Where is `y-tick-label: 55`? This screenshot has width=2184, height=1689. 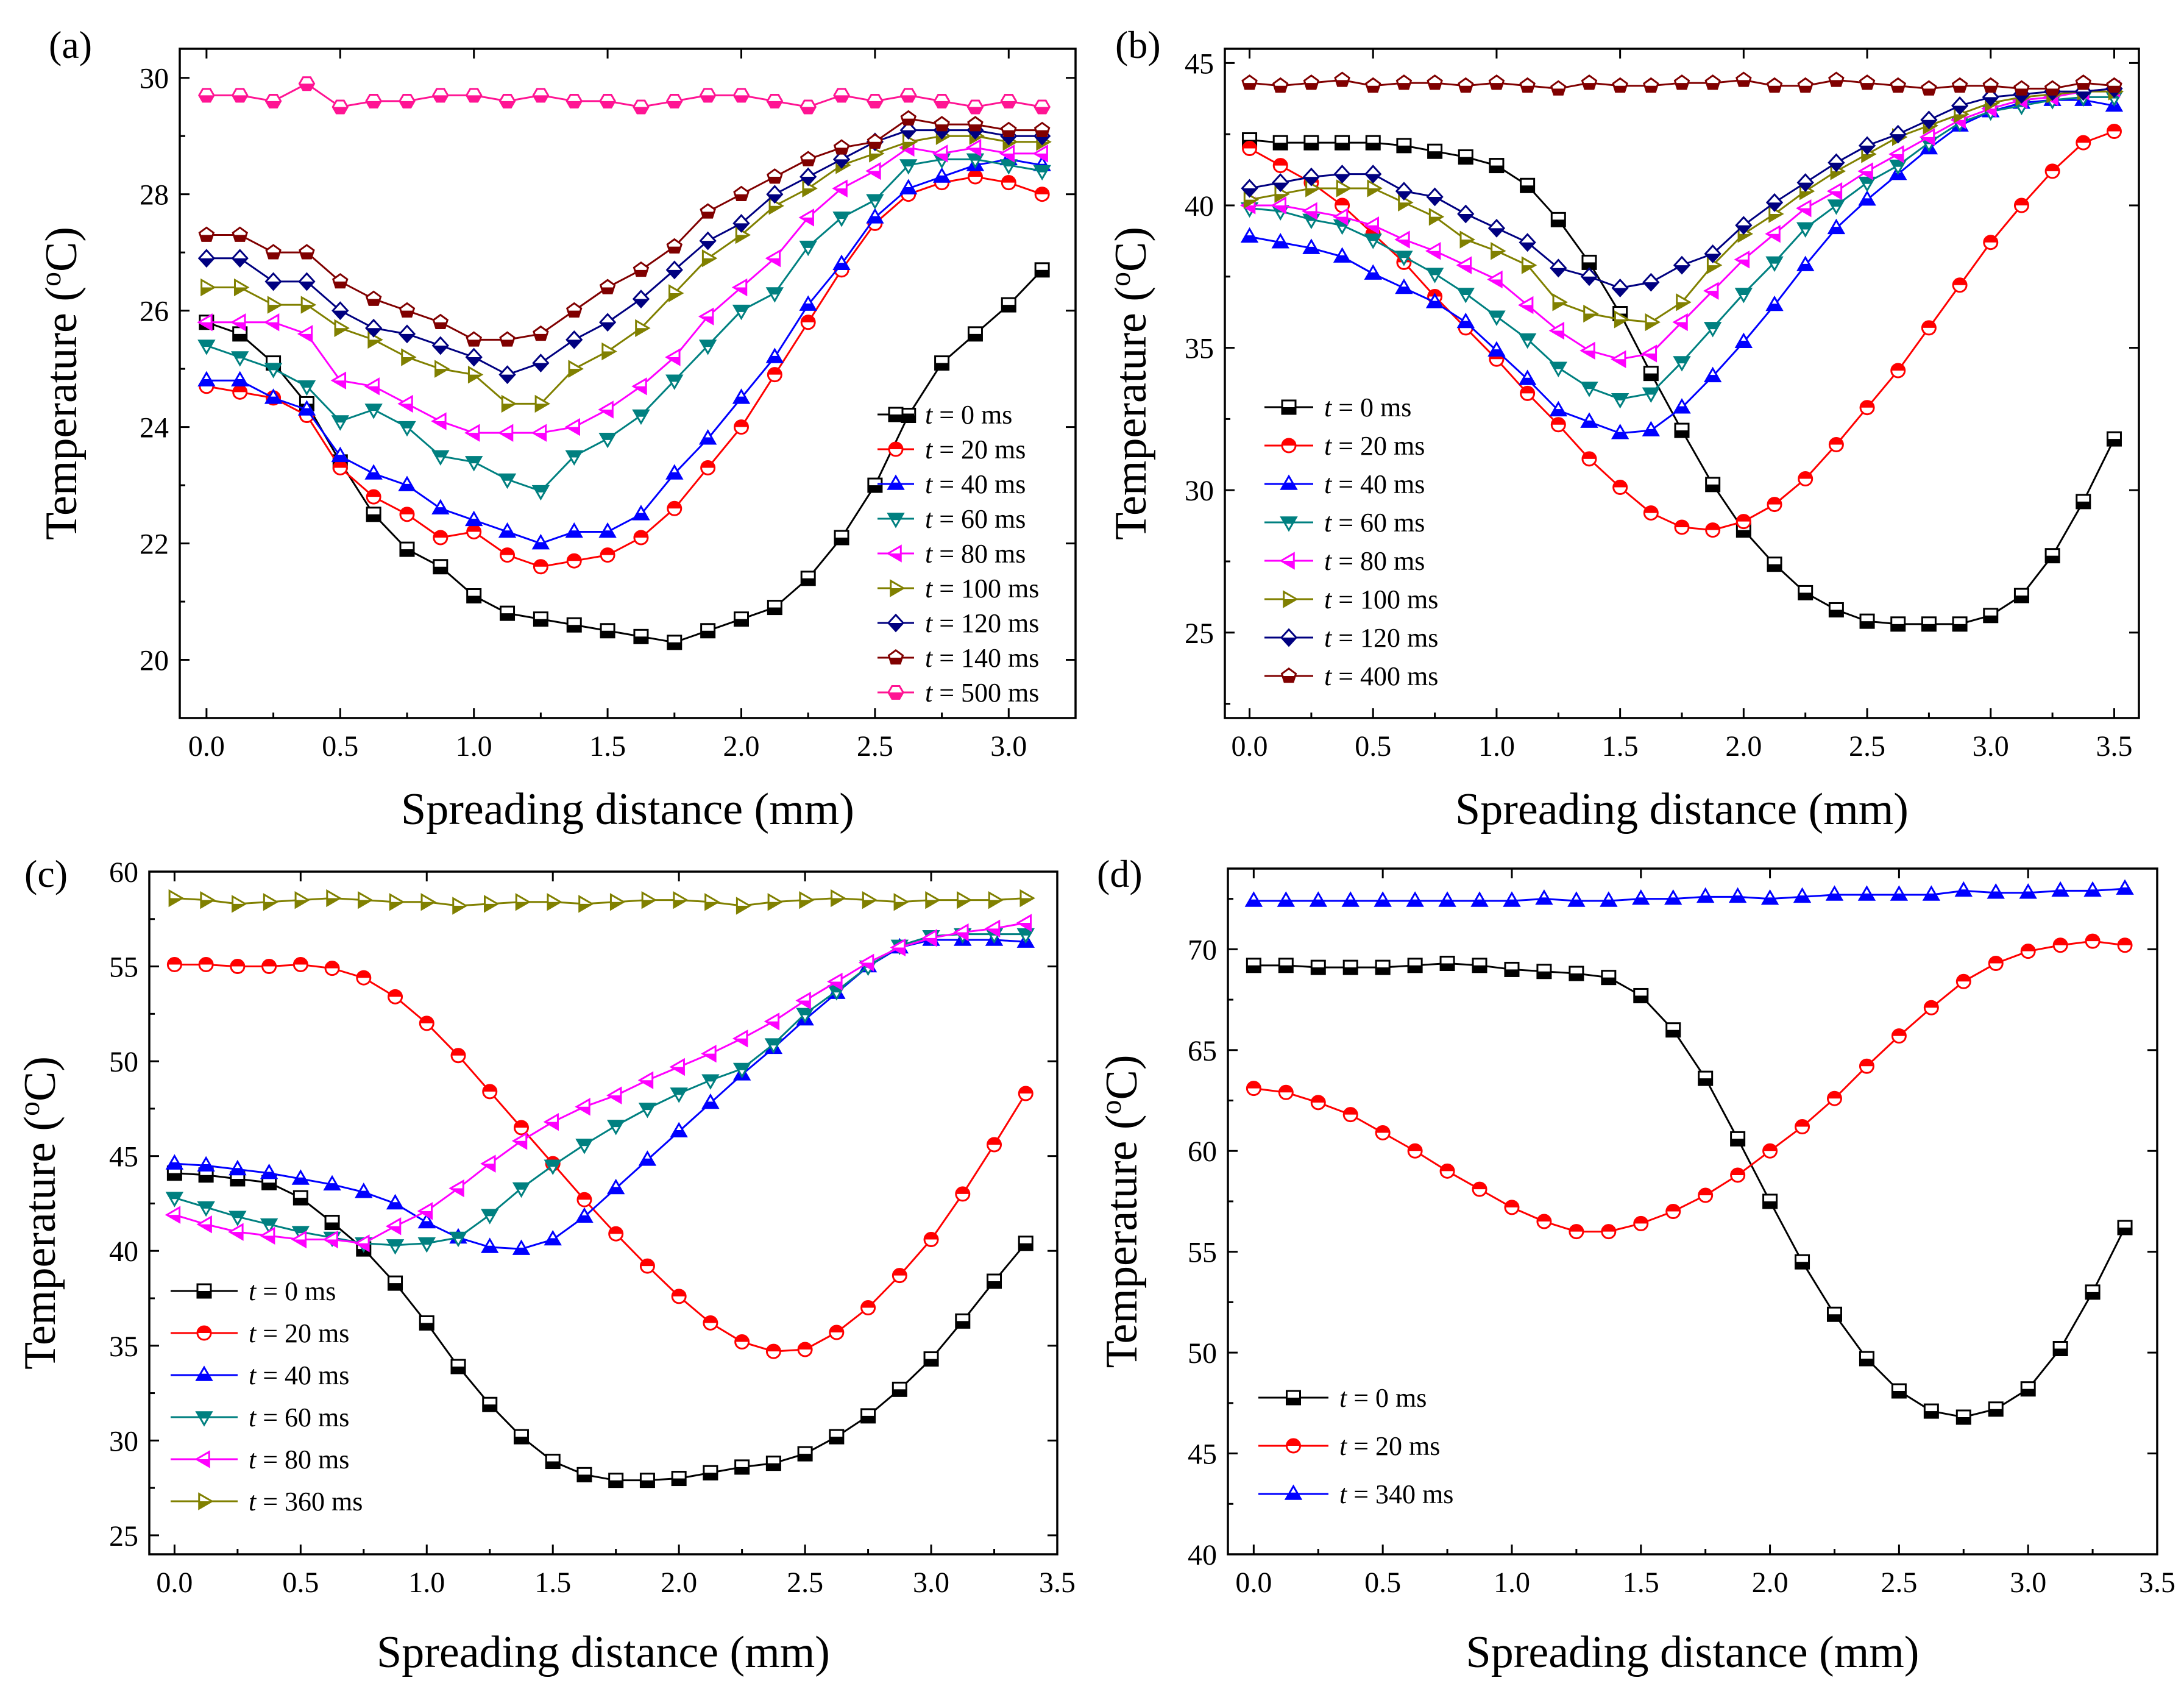
y-tick-label: 55 is located at coordinates (1202, 1253).